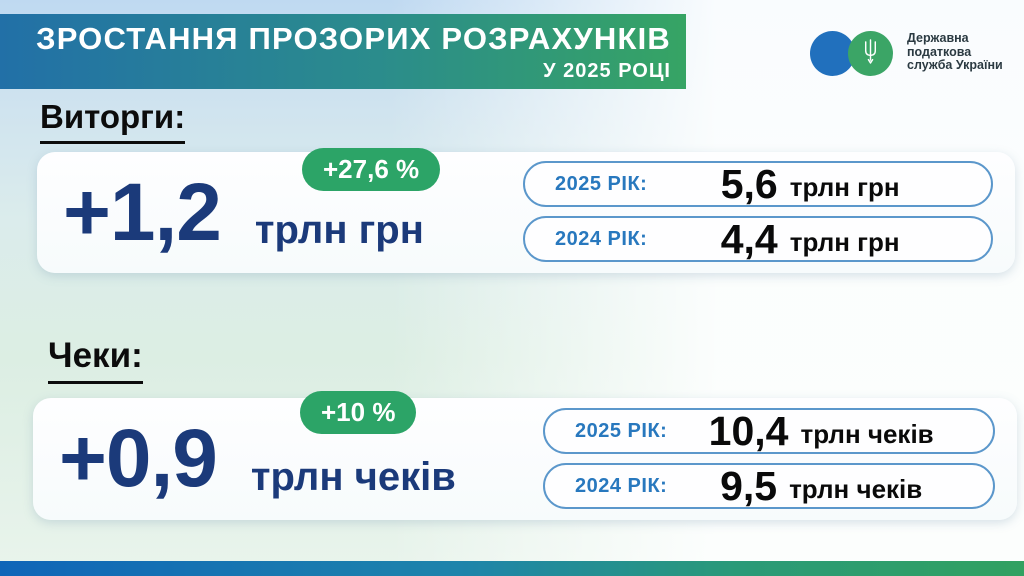 The image size is (1024, 576). Describe the element at coordinates (938, 38) in the screenshot. I see `logo-org-line-1: Державна` at that location.